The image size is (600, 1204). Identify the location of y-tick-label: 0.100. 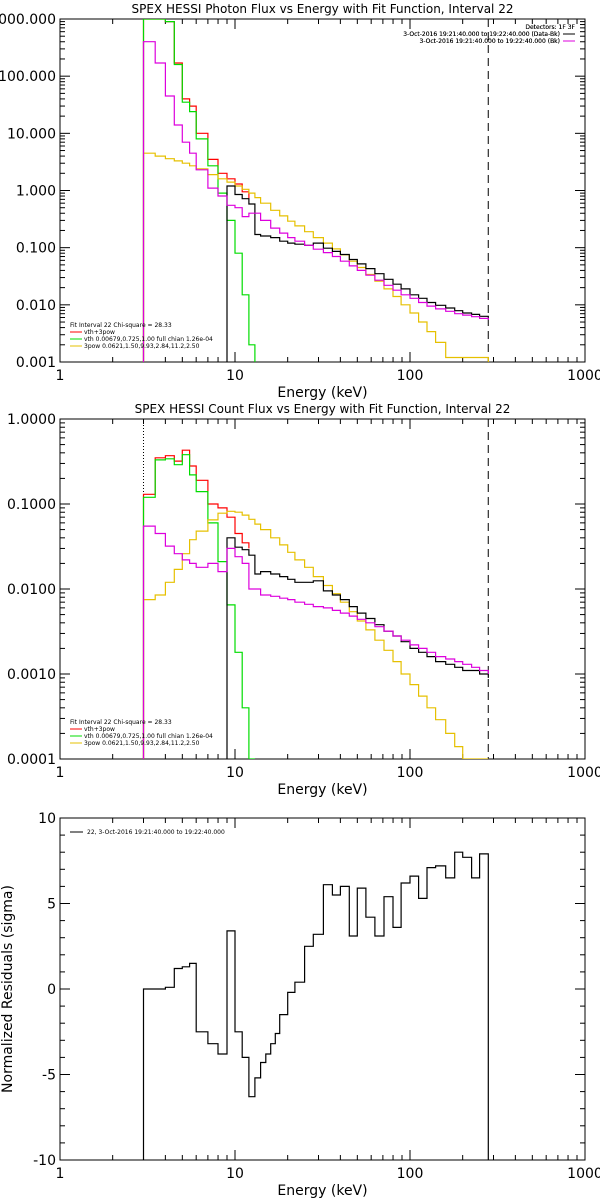
(36, 249).